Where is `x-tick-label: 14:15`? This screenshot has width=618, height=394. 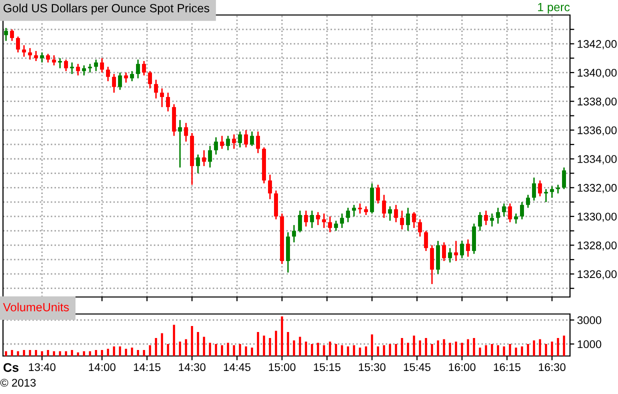 x-tick-label: 14:15 is located at coordinates (147, 367).